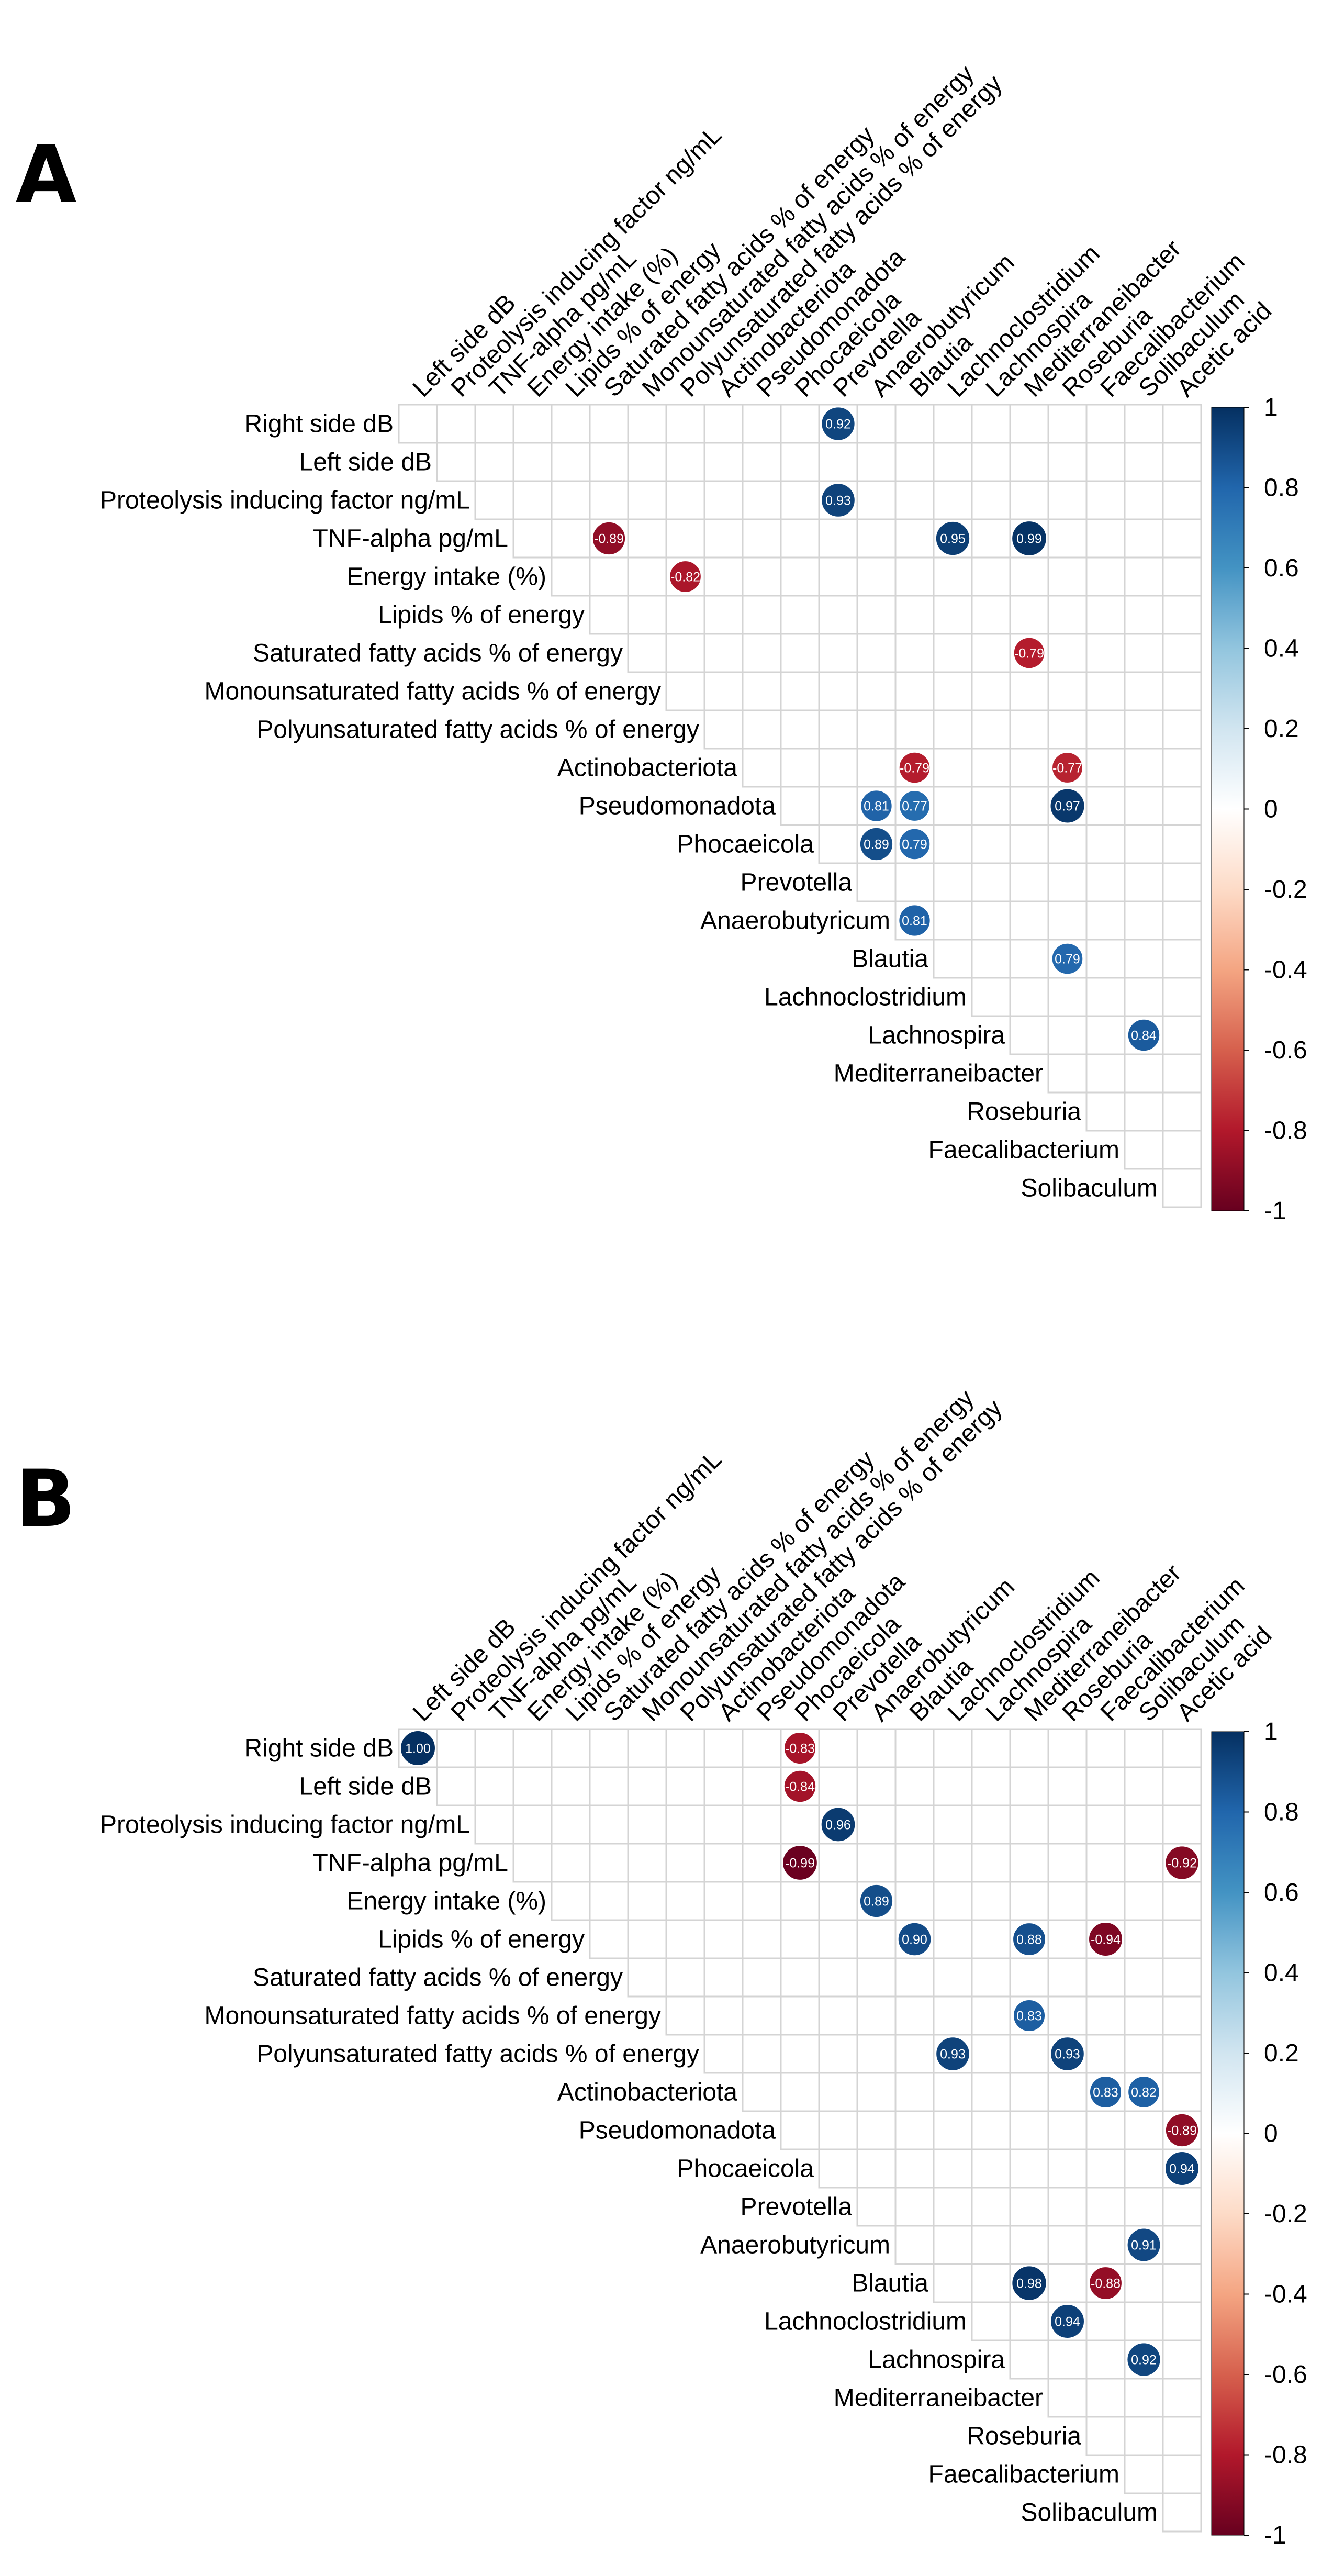 This screenshot has width=1322, height=2576. What do you see at coordinates (1271, 1732) in the screenshot?
I see `legend-tick-label: 1` at bounding box center [1271, 1732].